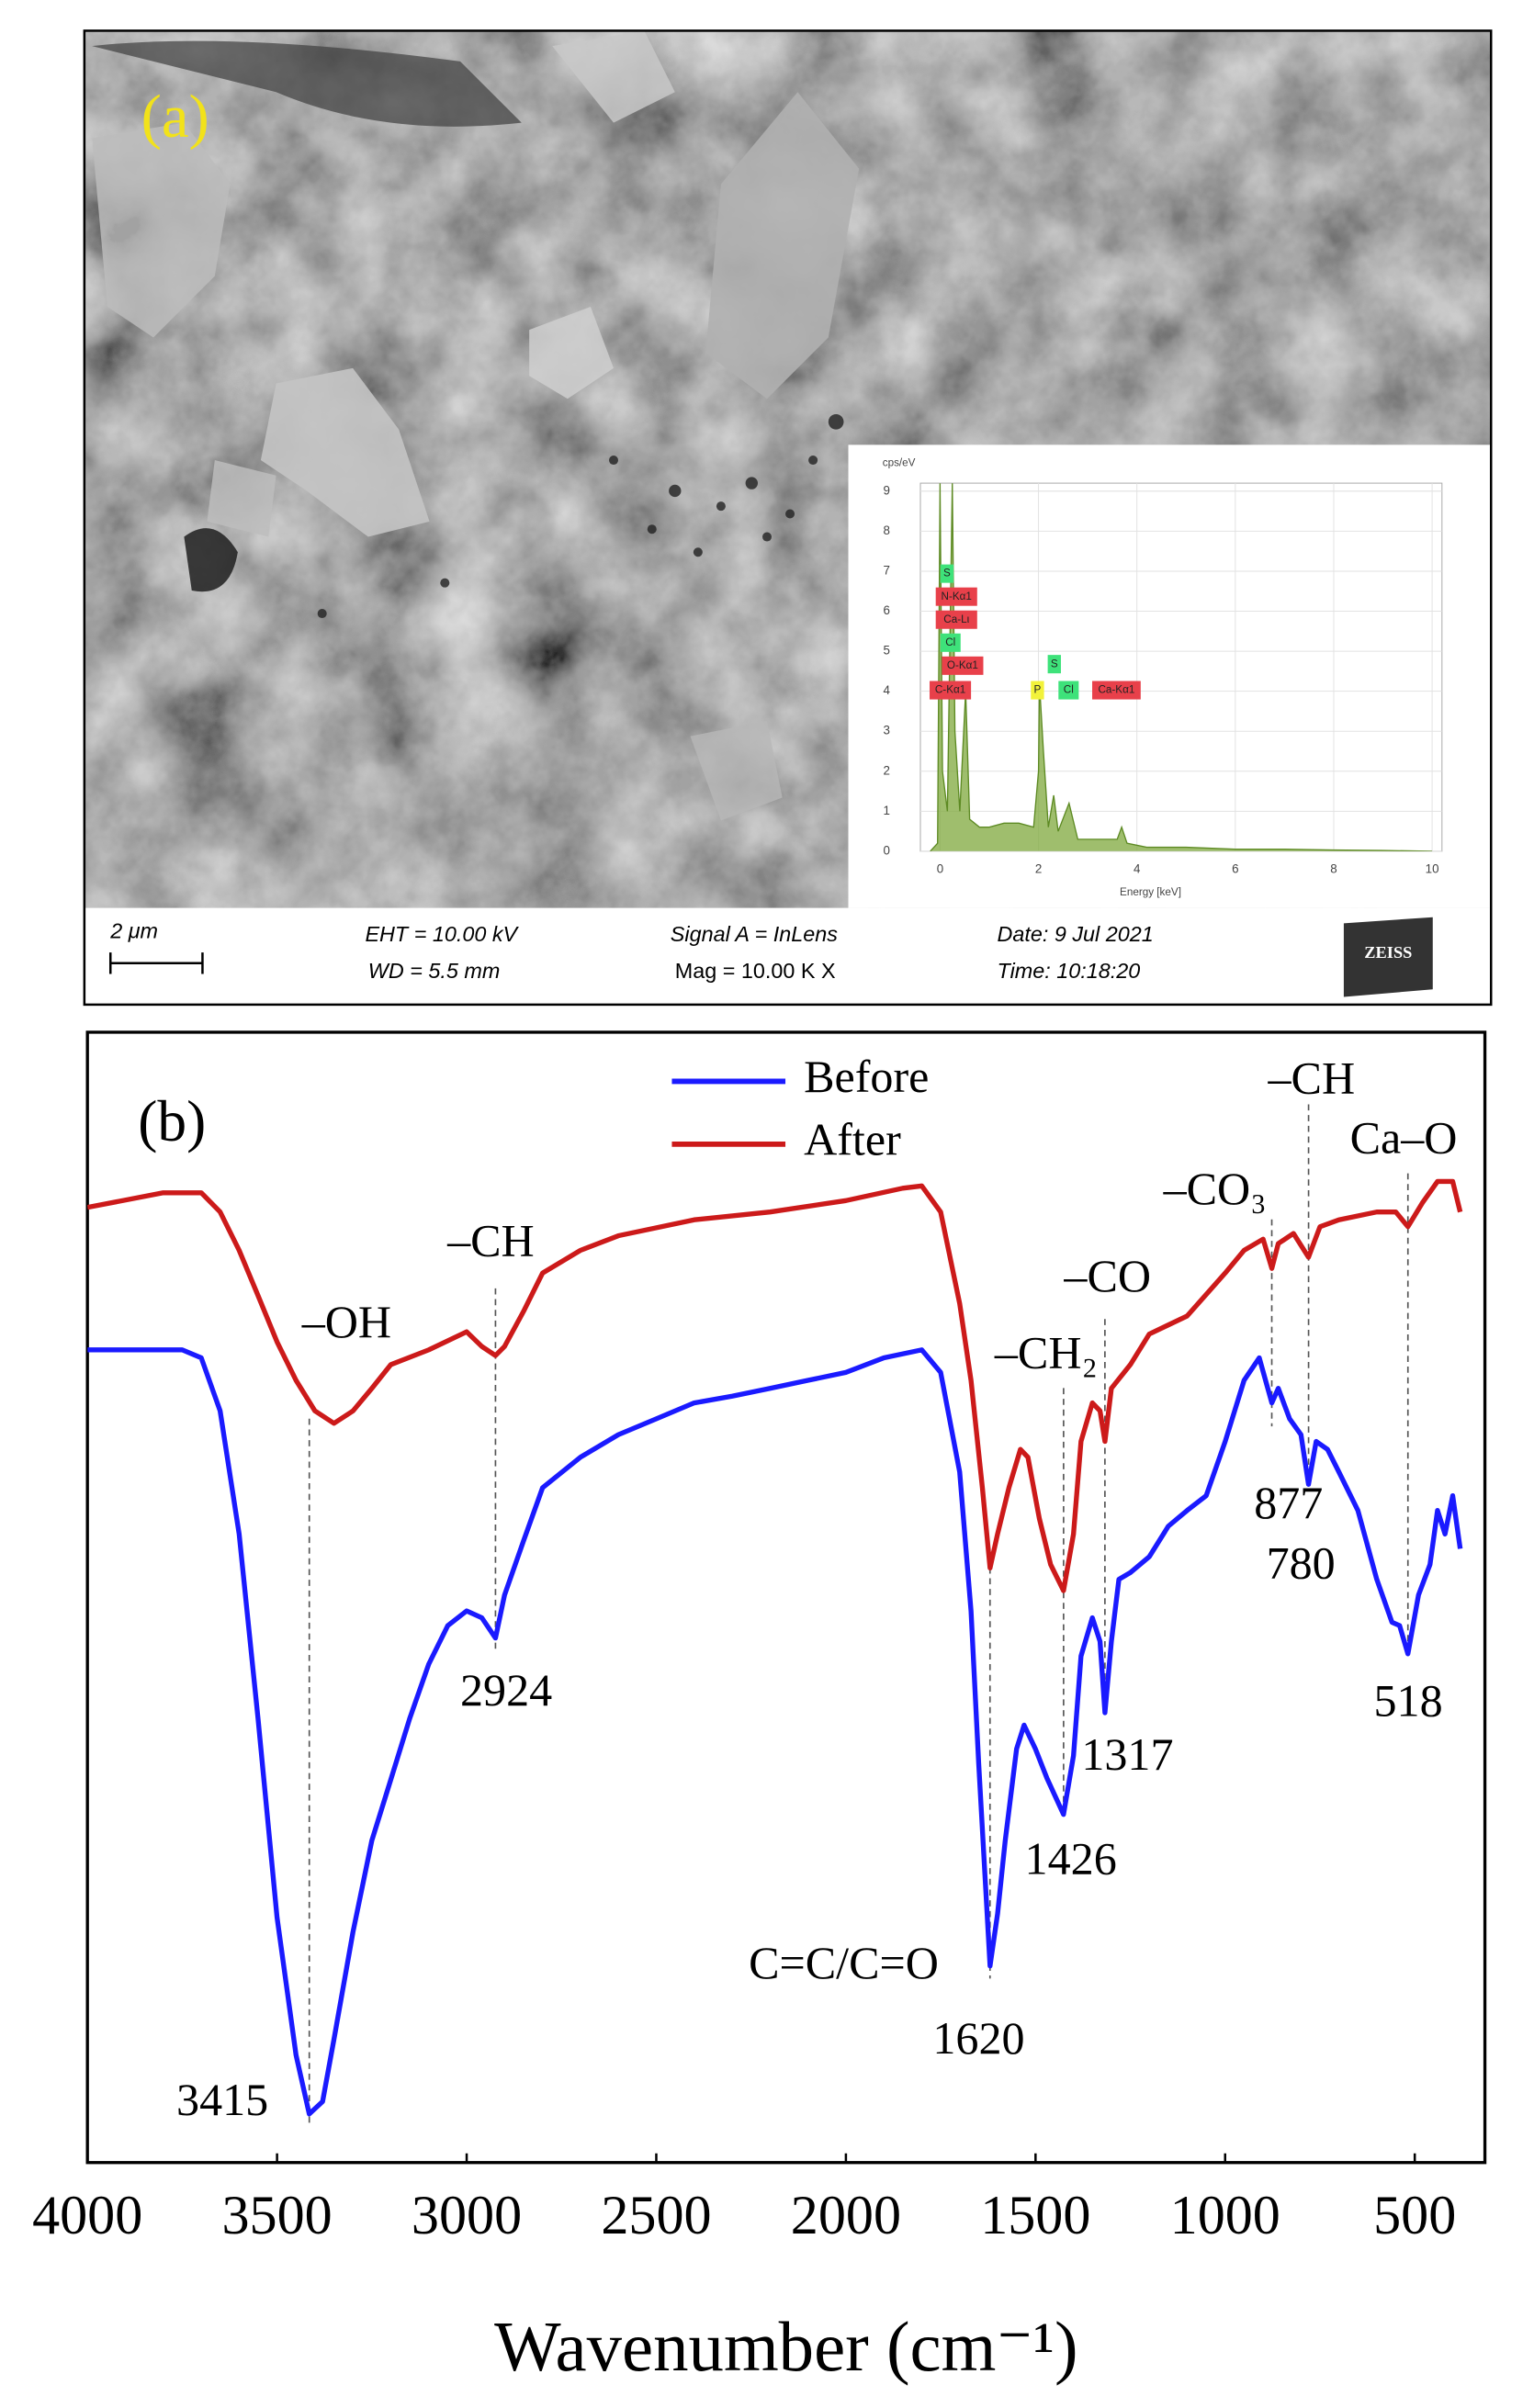  What do you see at coordinates (222, 2099) in the screenshot?
I see `annotation-value: 3415` at bounding box center [222, 2099].